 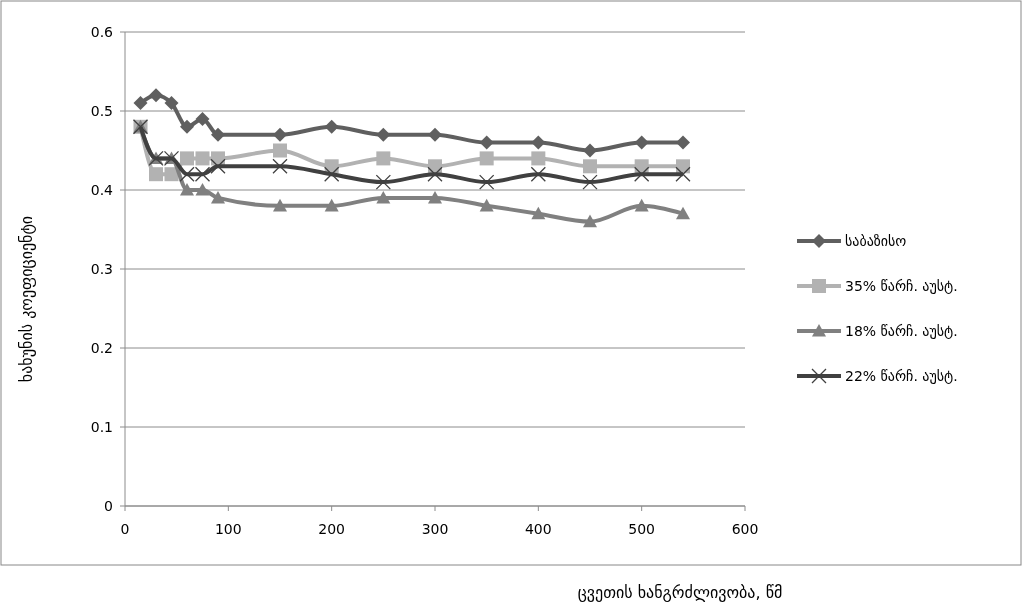 I want to click on y-axis-title: ხახუნის კოეფიციენტი, so click(x=26, y=299).